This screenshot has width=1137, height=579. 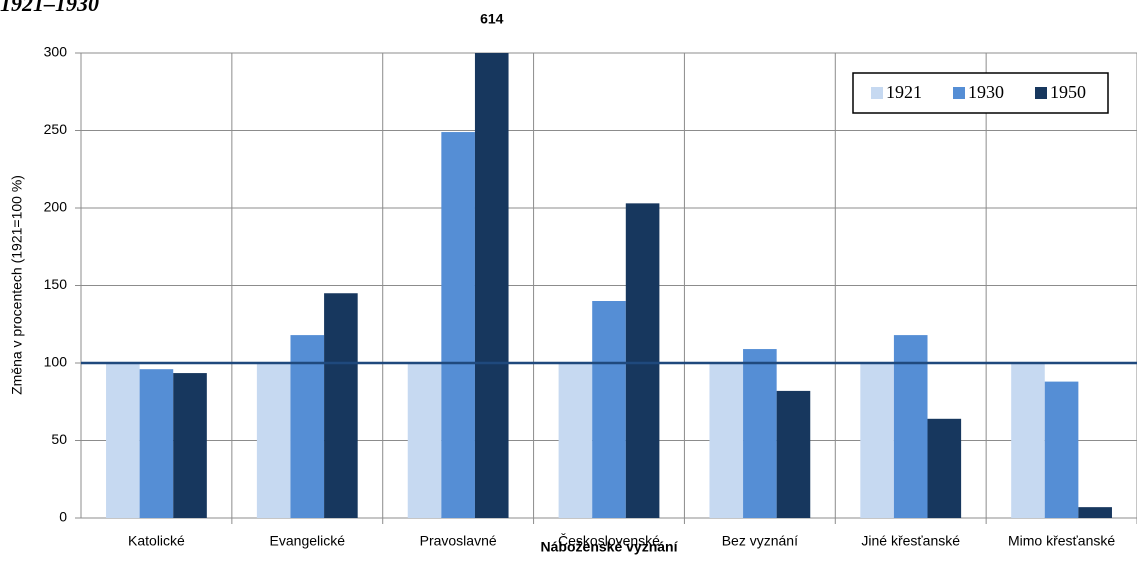 I want to click on legend-label: 1950, so click(x=1068, y=92).